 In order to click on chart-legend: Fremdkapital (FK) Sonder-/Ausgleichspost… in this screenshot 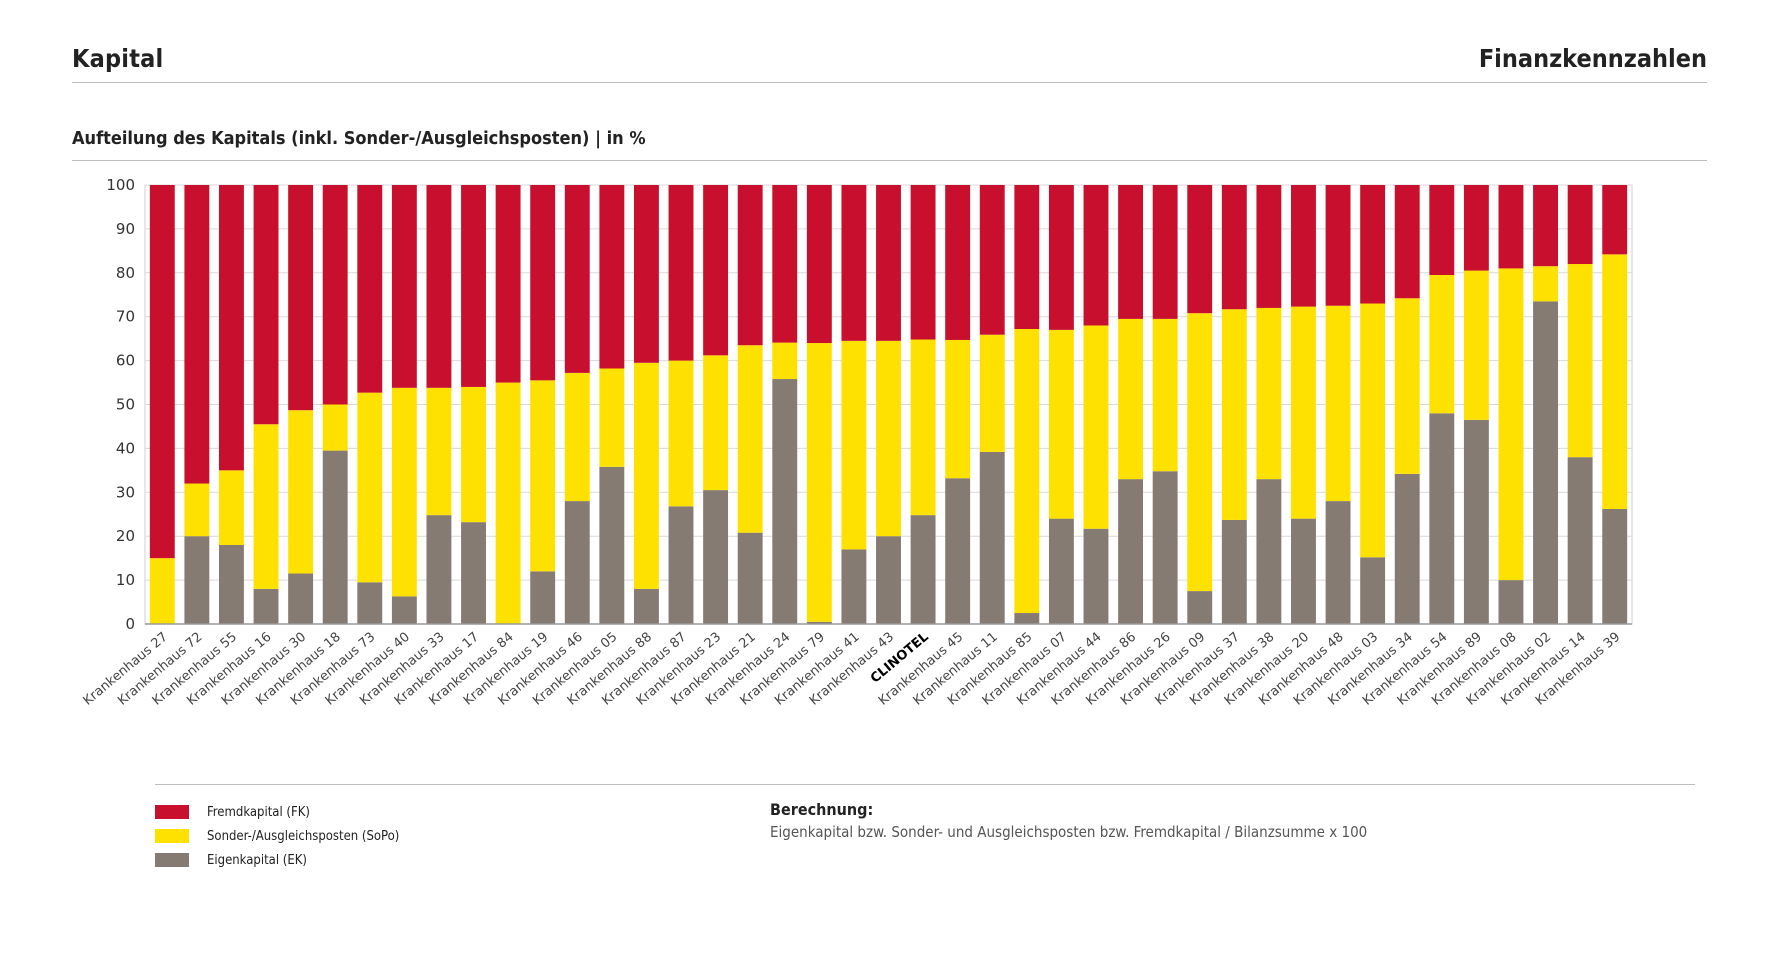, I will do `click(277, 836)`.